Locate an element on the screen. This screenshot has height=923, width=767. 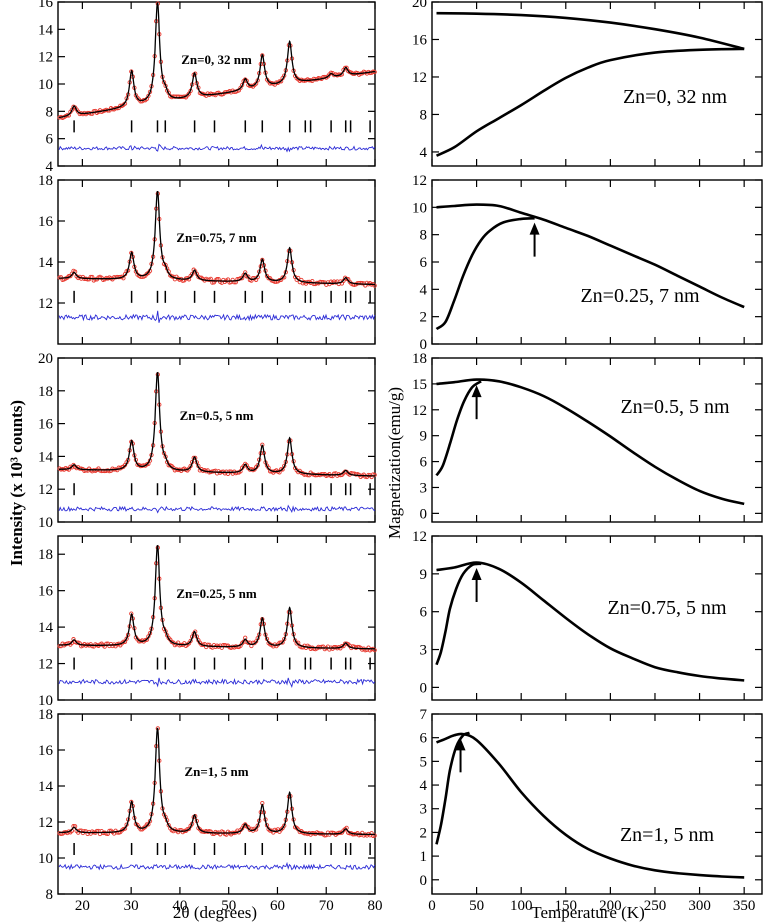
x-tick-label: 50 is located at coordinates (228, 906).